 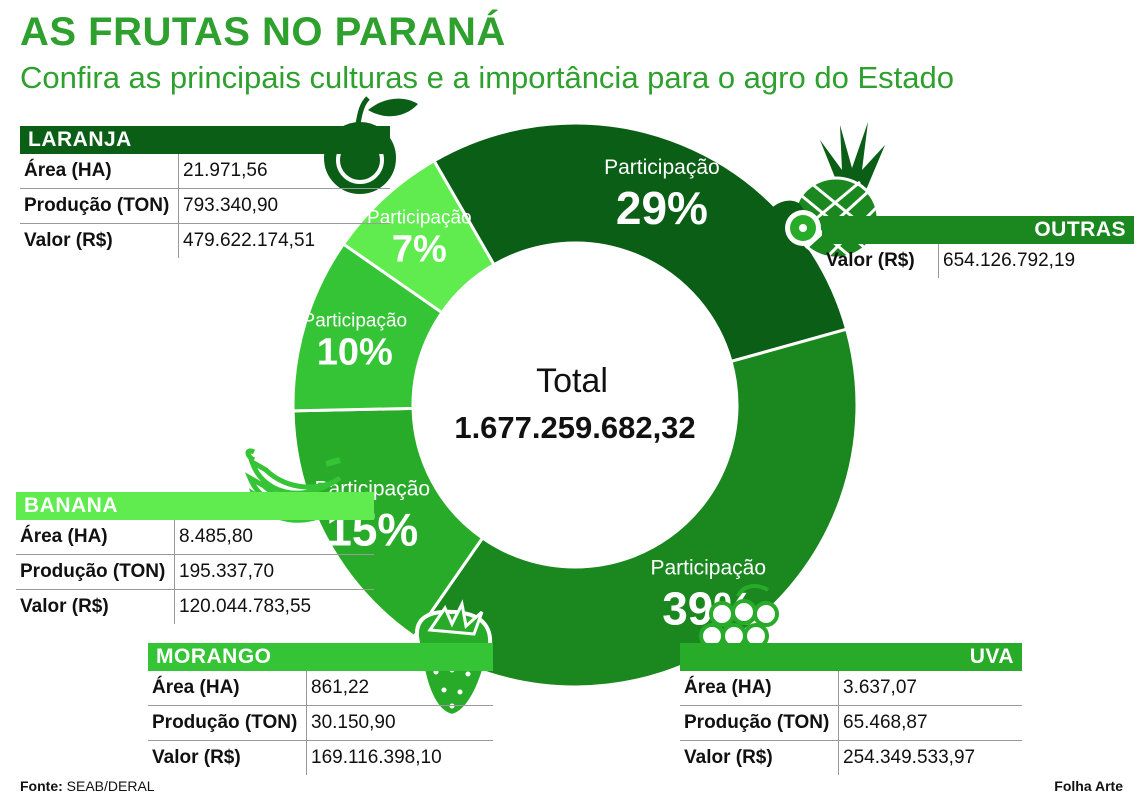 What do you see at coordinates (419, 250) in the screenshot?
I see `slice-value-banana: 7%` at bounding box center [419, 250].